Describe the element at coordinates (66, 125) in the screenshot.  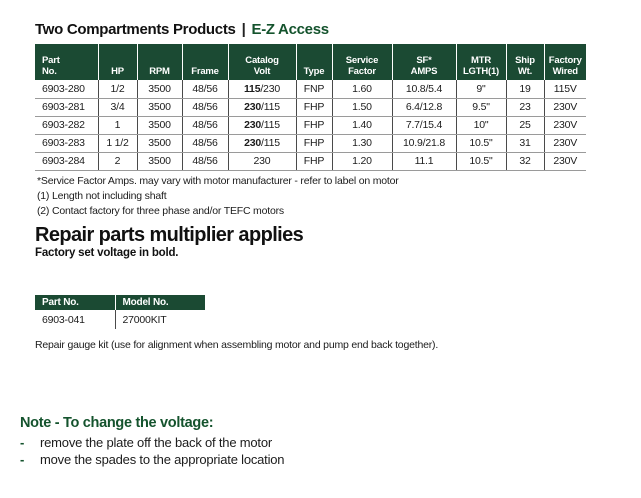
I see `cell-part-no: 6903-282` at that location.